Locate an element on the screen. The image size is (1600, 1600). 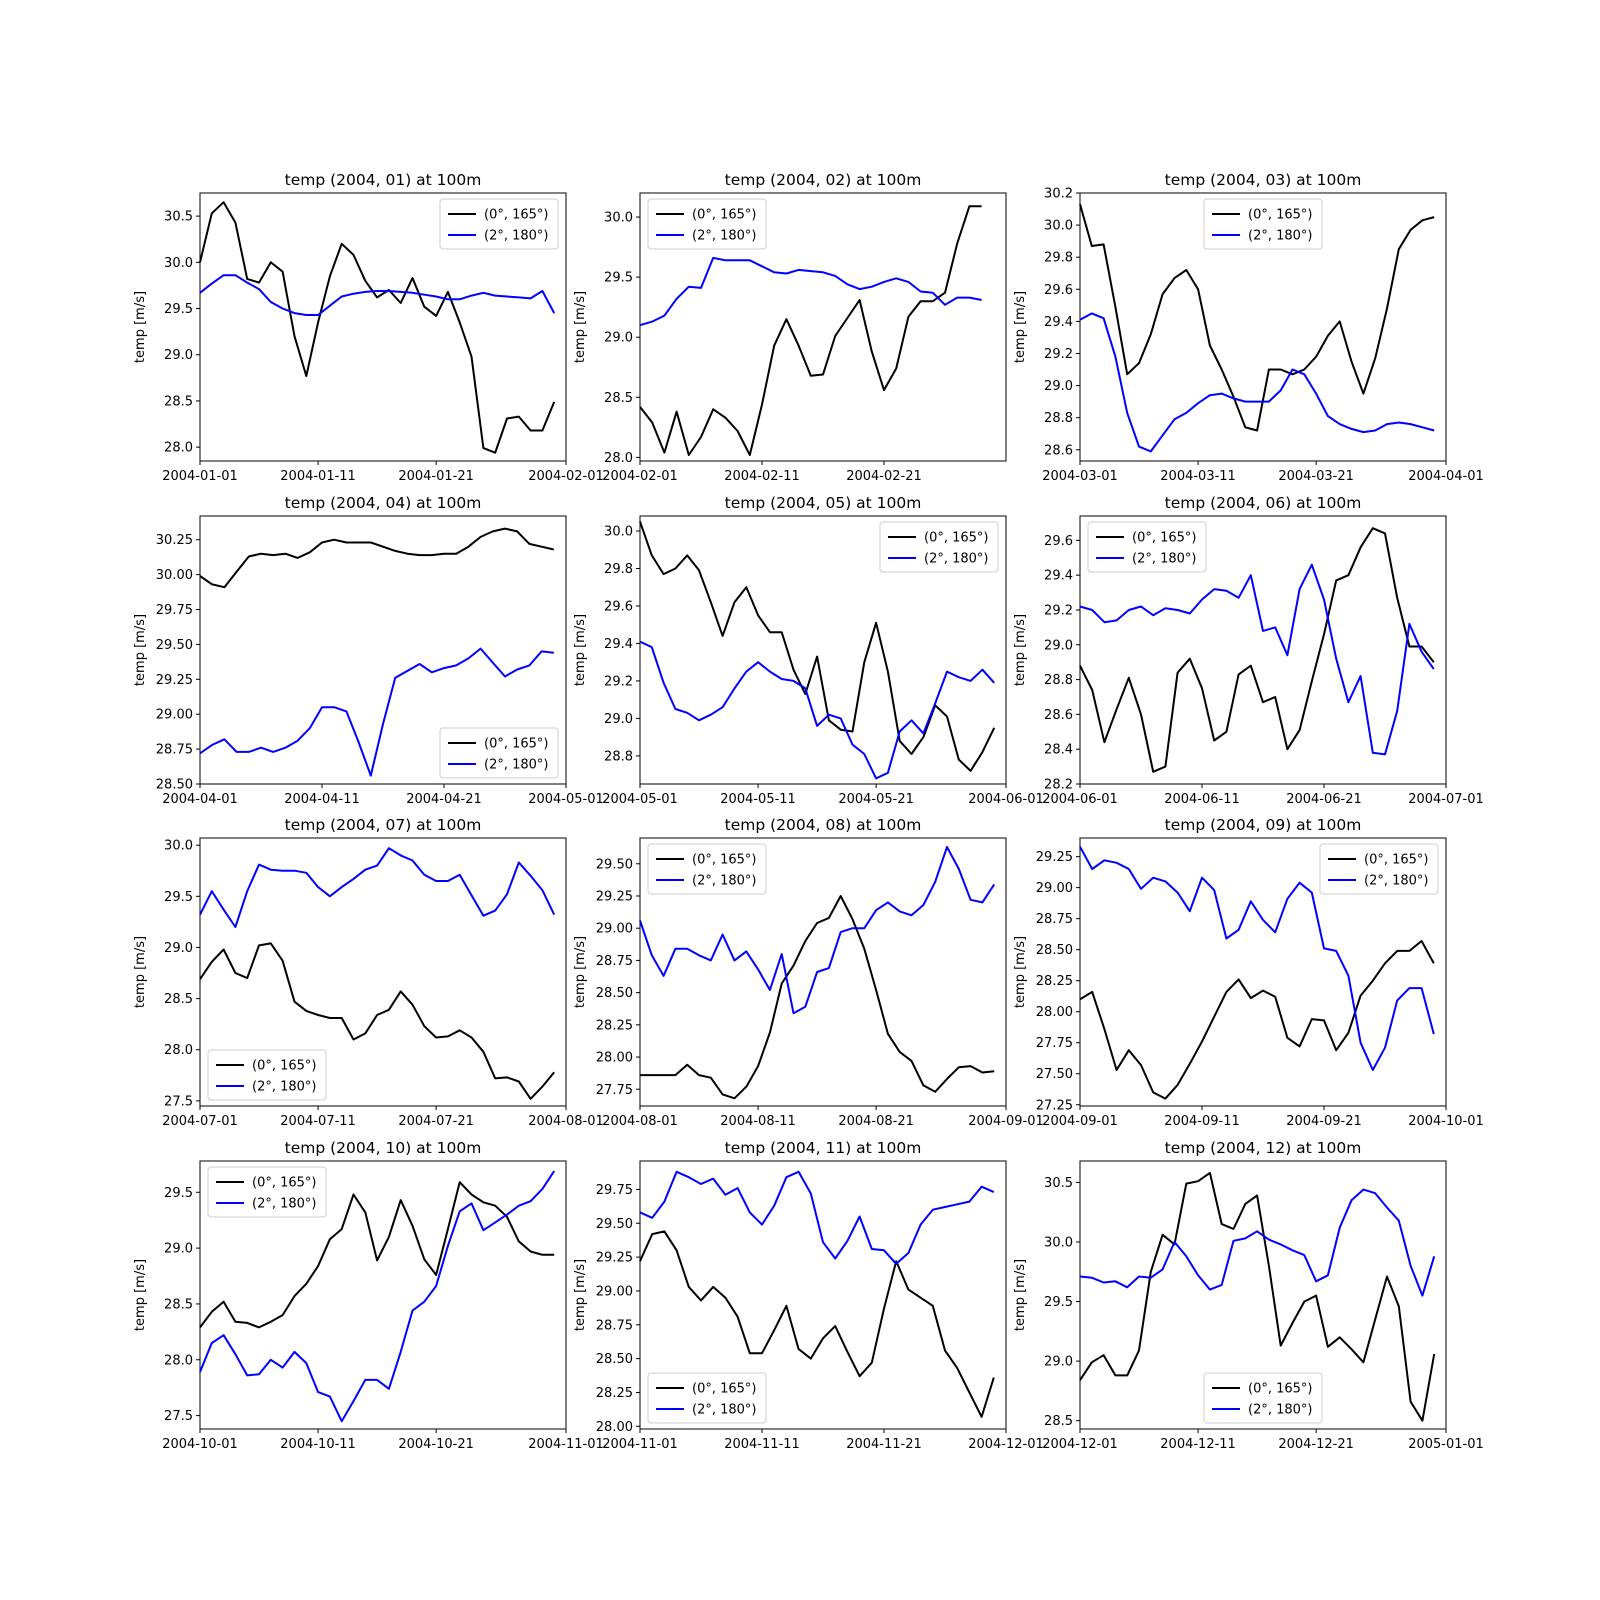
y-tick-label: 30.2 is located at coordinates (1058, 194).